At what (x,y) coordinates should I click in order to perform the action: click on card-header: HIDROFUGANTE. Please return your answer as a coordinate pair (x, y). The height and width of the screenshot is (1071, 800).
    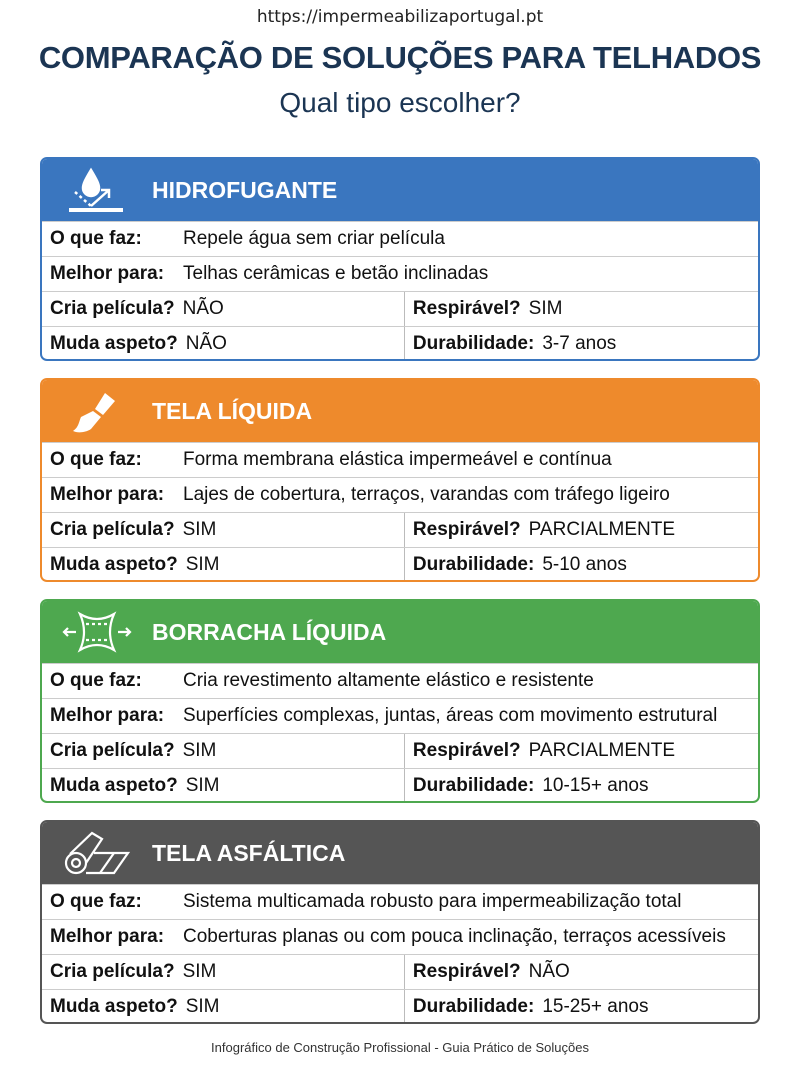
    Looking at the image, I should click on (400, 190).